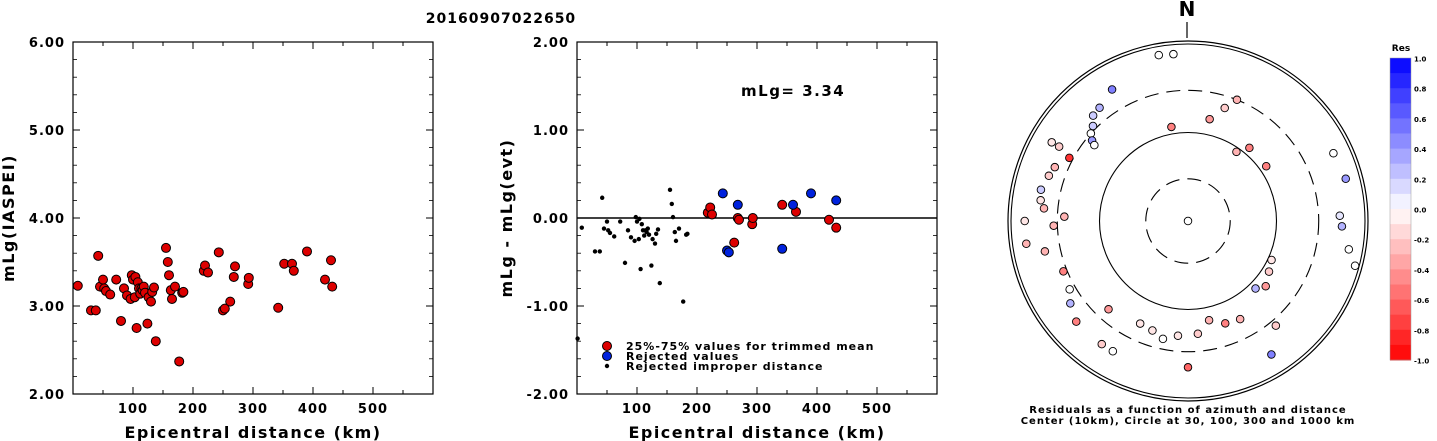 The height and width of the screenshot is (441, 1437). What do you see at coordinates (47, 395) in the screenshot?
I see `left-y-tick-label: 2.00` at bounding box center [47, 395].